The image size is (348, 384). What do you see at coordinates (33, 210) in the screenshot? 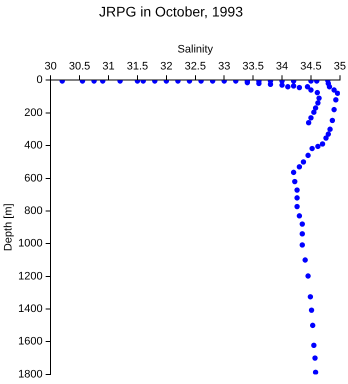
I see `y-tick-label: 800` at bounding box center [33, 210].